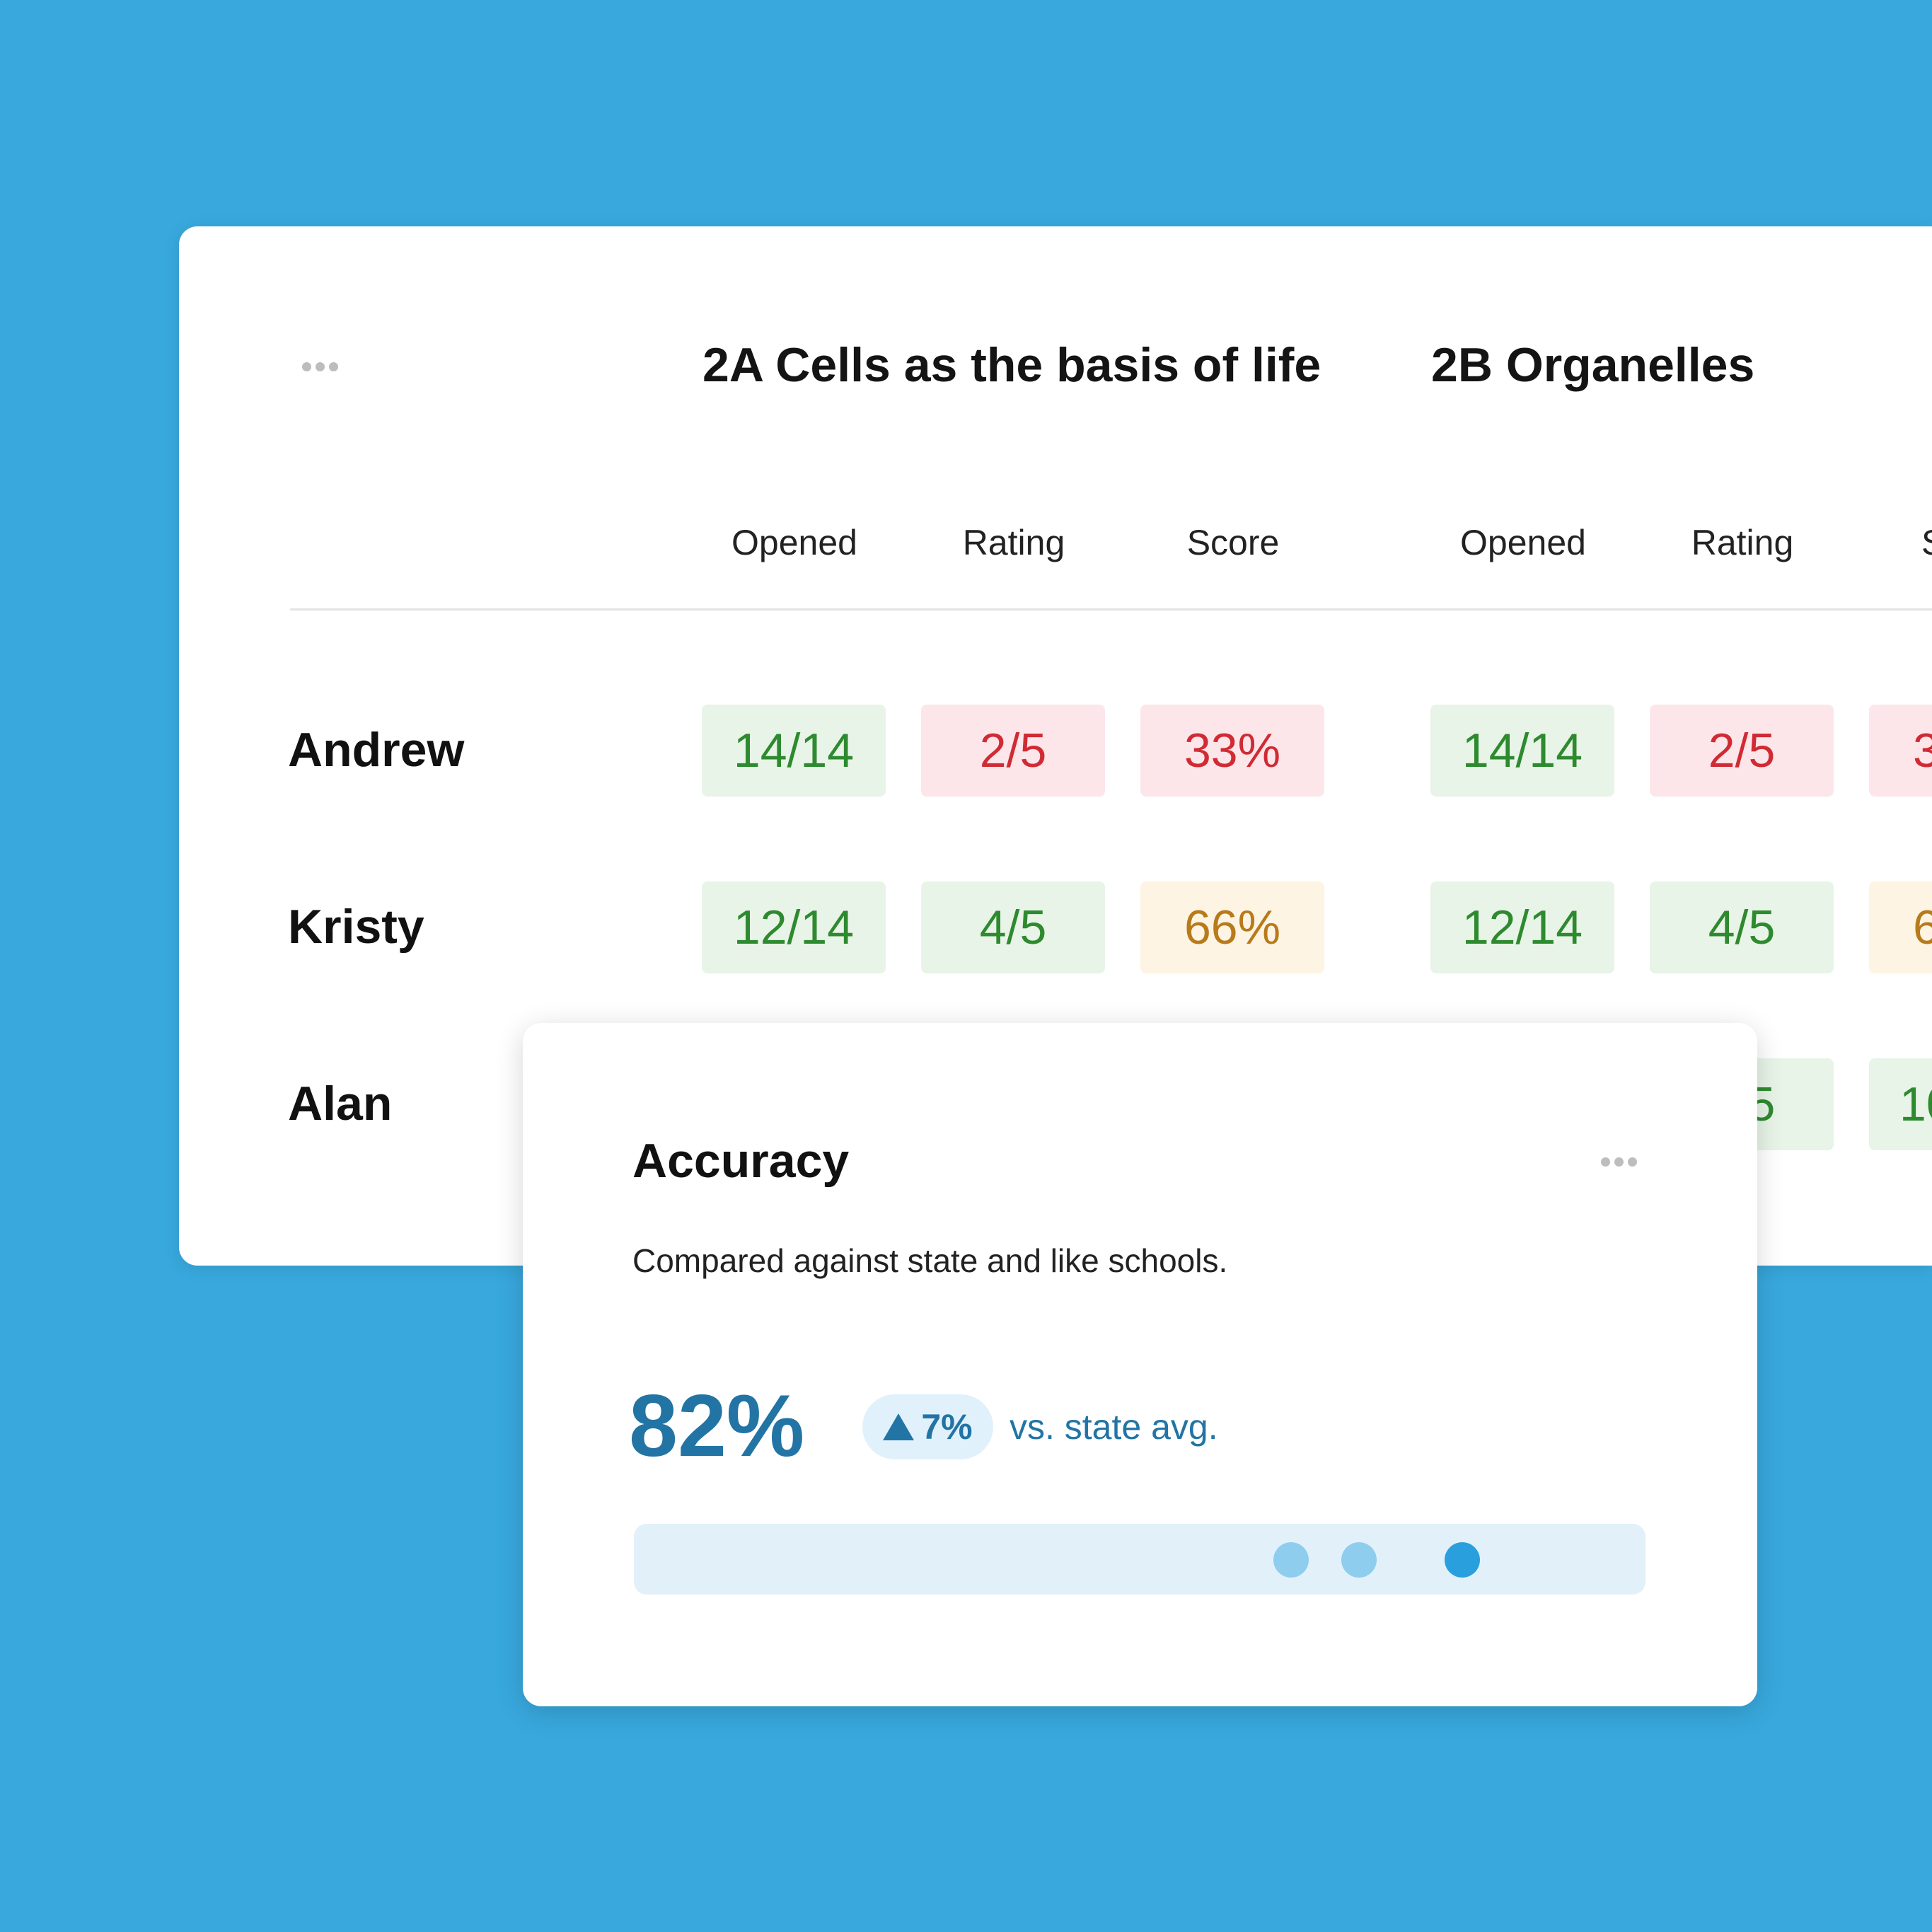  What do you see at coordinates (930, 1260) in the screenshot?
I see `accuracy-subtitle: Compared against state and like schools.` at bounding box center [930, 1260].